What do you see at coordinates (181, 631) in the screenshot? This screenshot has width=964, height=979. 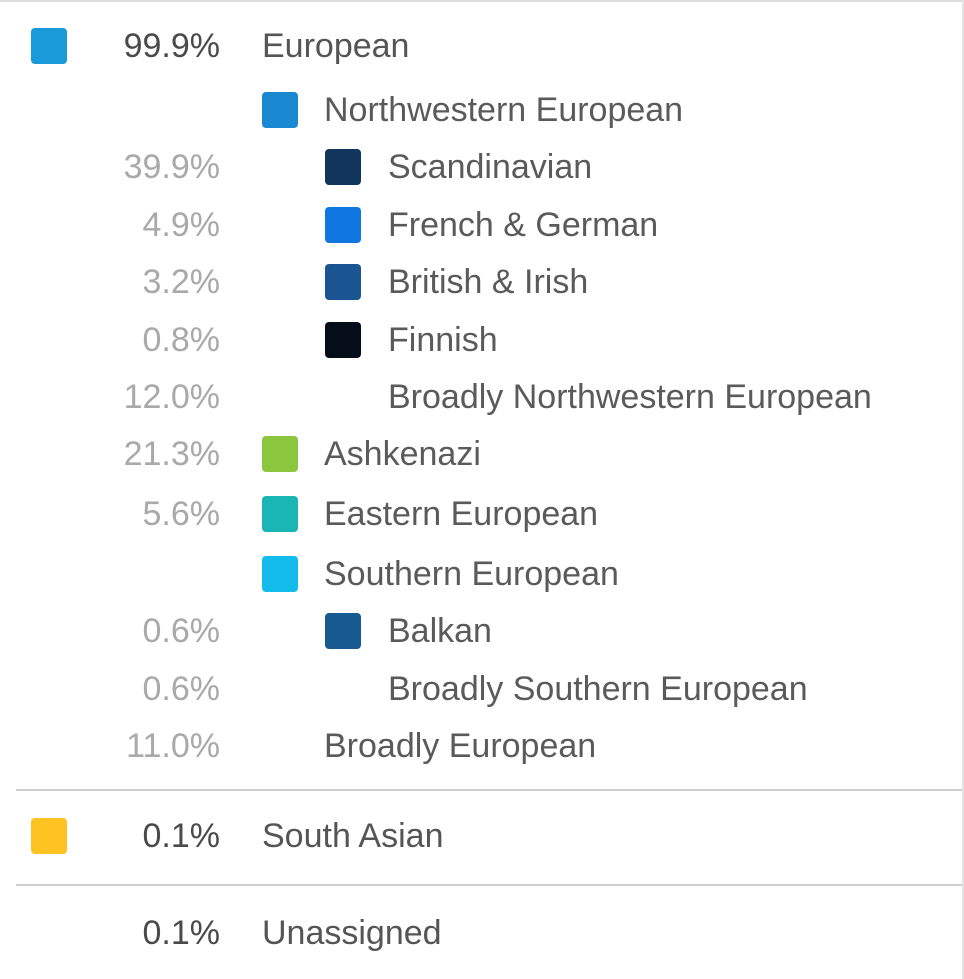 I see `balkan-percent: 0.6%` at bounding box center [181, 631].